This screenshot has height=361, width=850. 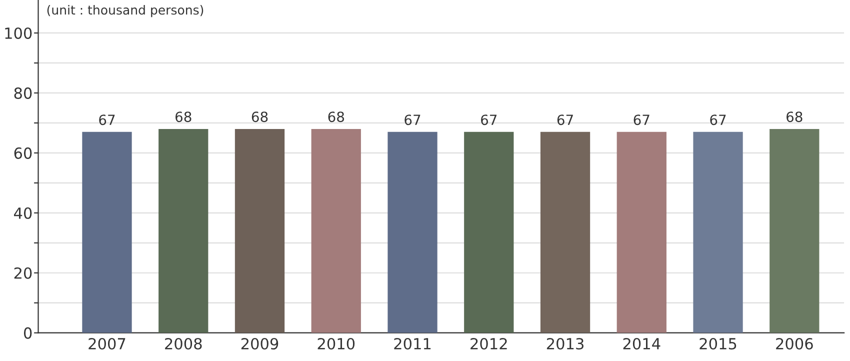 I want to click on y-tick-label: 0, so click(x=28, y=333).